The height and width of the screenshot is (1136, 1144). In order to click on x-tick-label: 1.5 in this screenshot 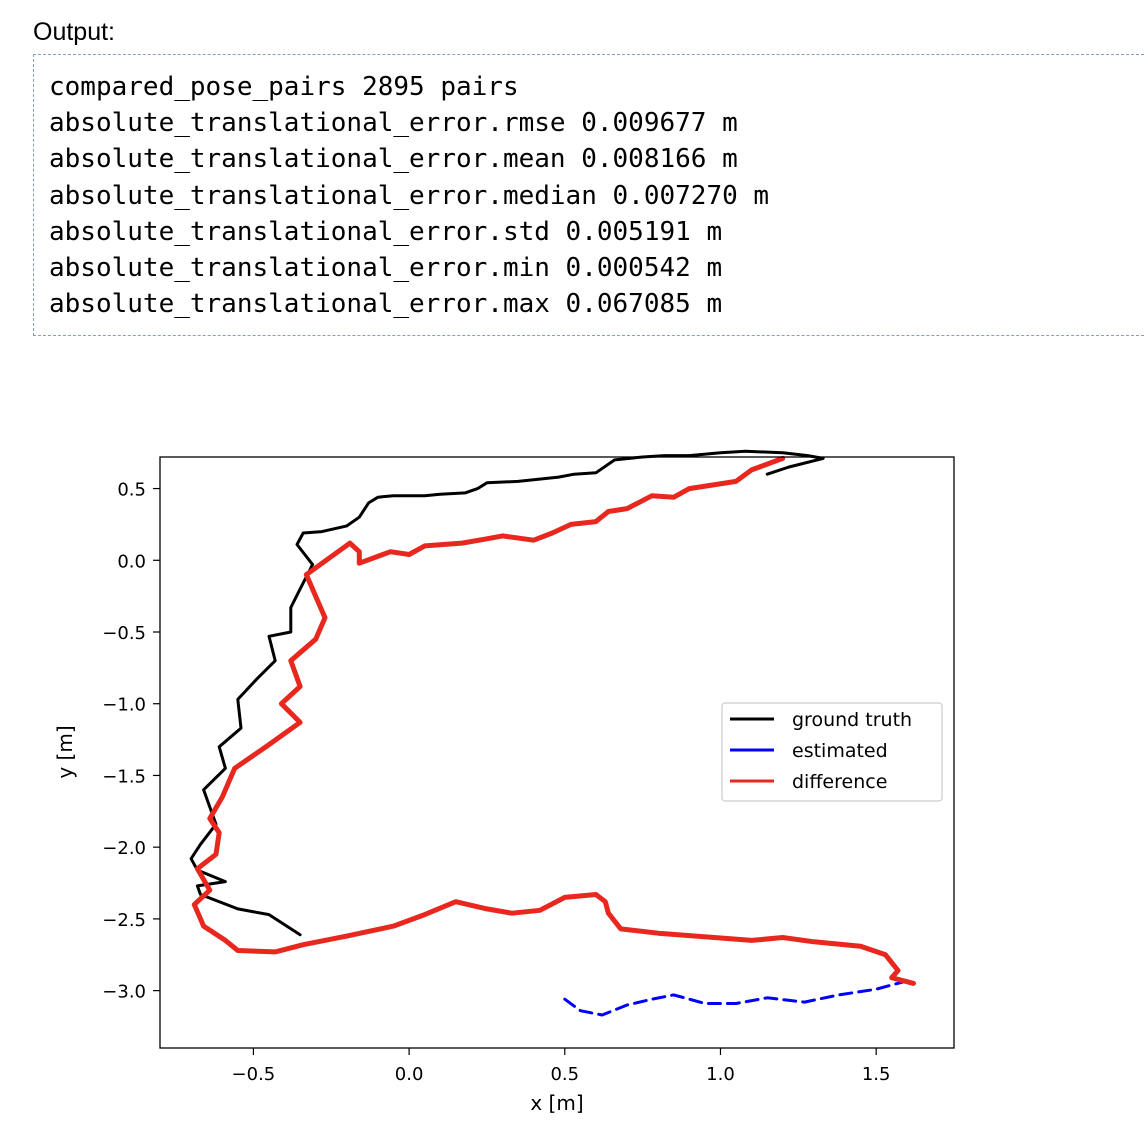, I will do `click(876, 1074)`.